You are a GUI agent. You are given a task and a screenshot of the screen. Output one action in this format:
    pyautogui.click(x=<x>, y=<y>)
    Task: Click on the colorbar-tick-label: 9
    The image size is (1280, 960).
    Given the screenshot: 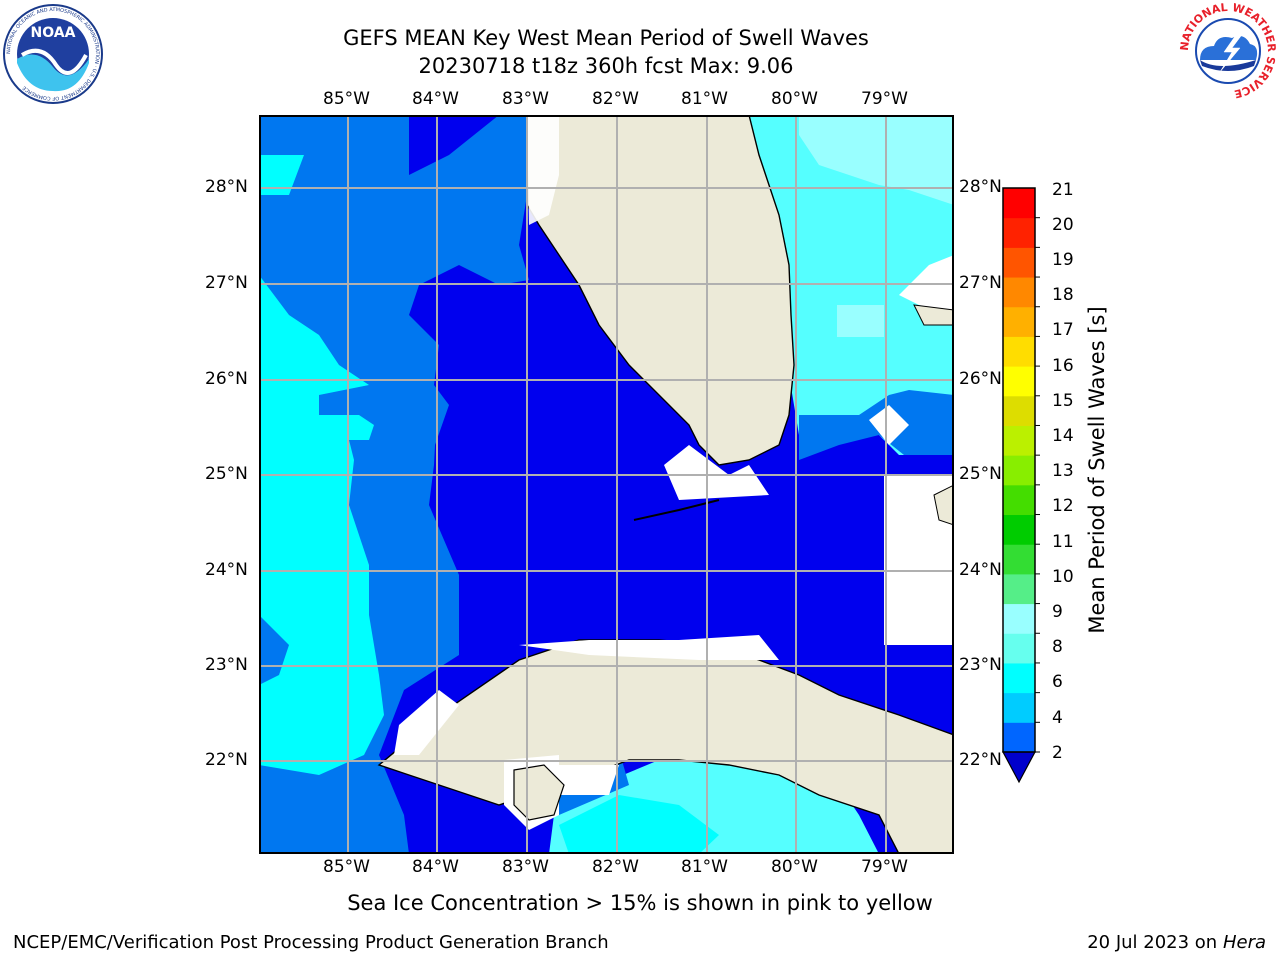 What is the action you would take?
    pyautogui.click(x=1057, y=612)
    